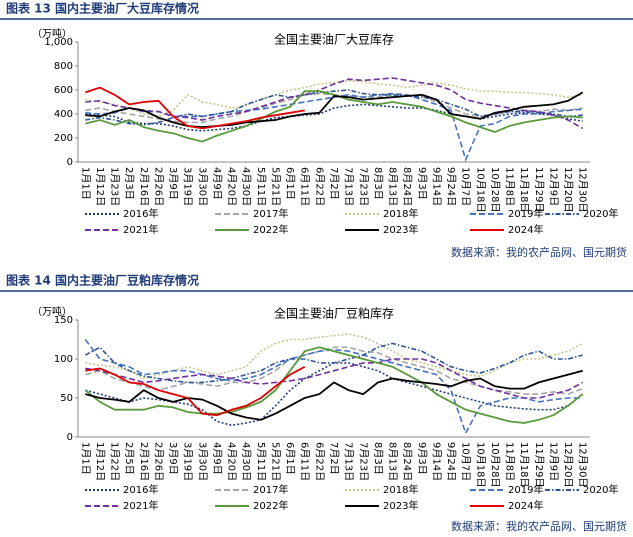  I want to click on y-tick-label: 800, so click(63, 66).